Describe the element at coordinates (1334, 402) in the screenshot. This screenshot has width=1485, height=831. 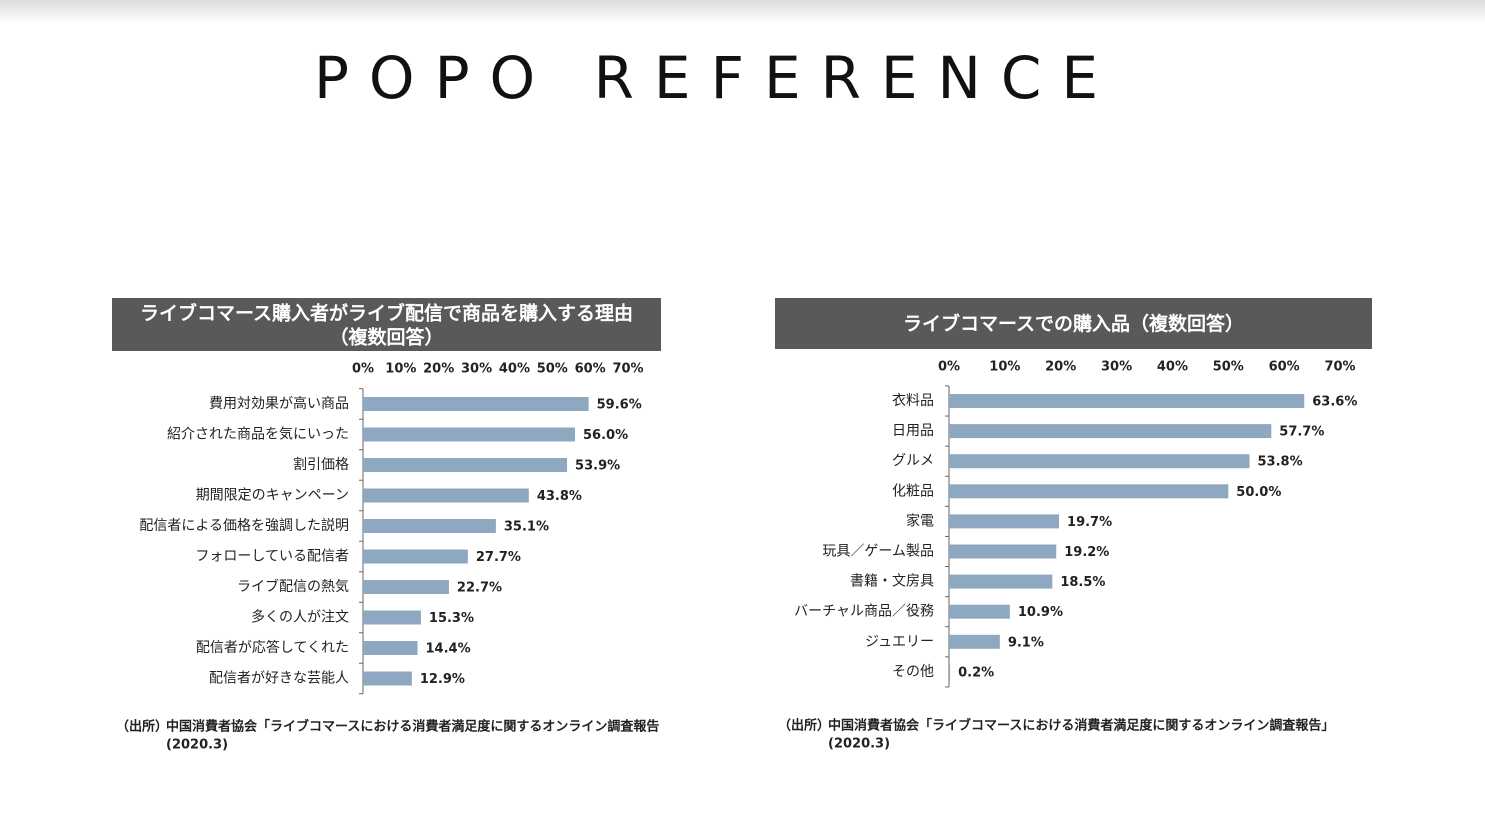
I see `value-label: 63.6%` at that location.